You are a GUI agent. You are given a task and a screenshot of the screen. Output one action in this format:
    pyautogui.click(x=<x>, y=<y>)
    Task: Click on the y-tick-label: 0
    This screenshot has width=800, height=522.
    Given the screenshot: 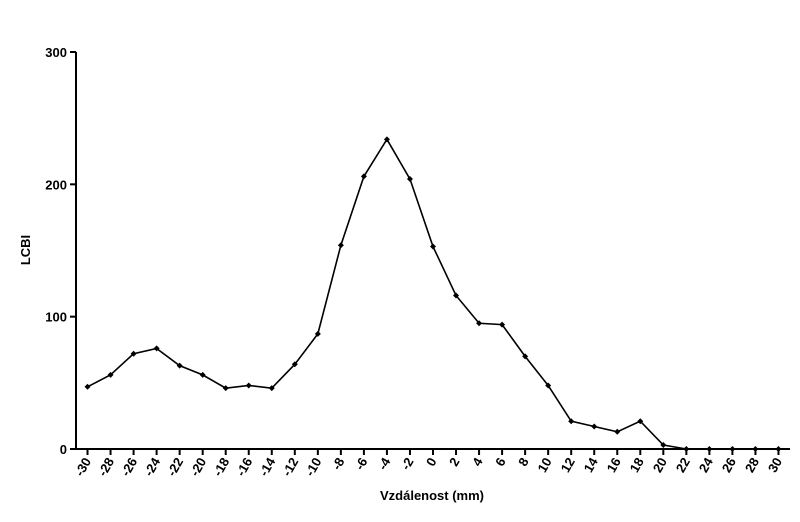 What is the action you would take?
    pyautogui.click(x=63, y=449)
    